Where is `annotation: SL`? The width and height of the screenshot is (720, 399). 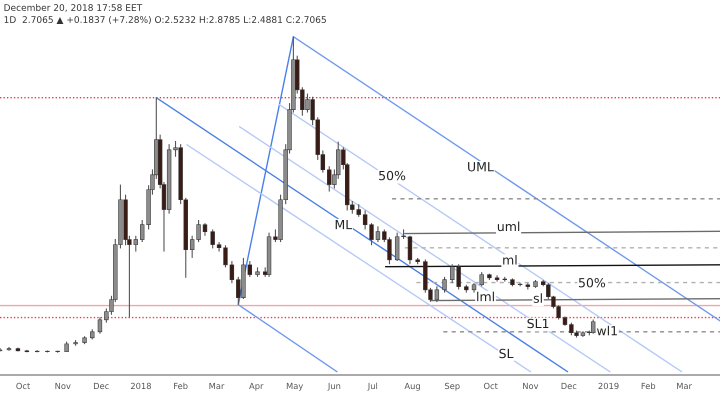
annotation: SL is located at coordinates (506, 353).